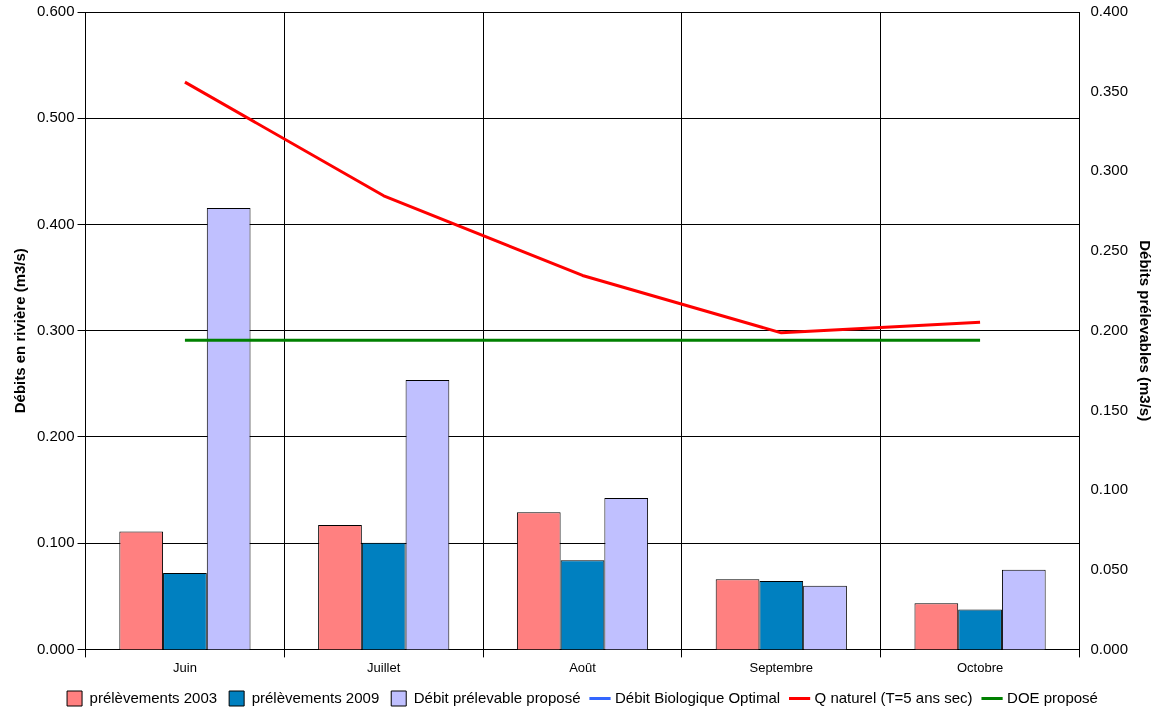 The image size is (1165, 720). Describe the element at coordinates (1109, 568) in the screenshot. I see `y2-tick-label: 0.050` at that location.